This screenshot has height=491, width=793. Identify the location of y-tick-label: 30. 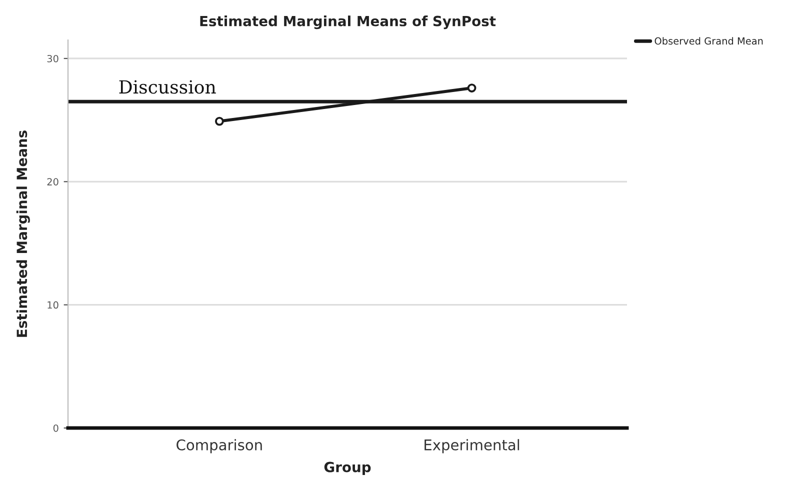
(52, 58).